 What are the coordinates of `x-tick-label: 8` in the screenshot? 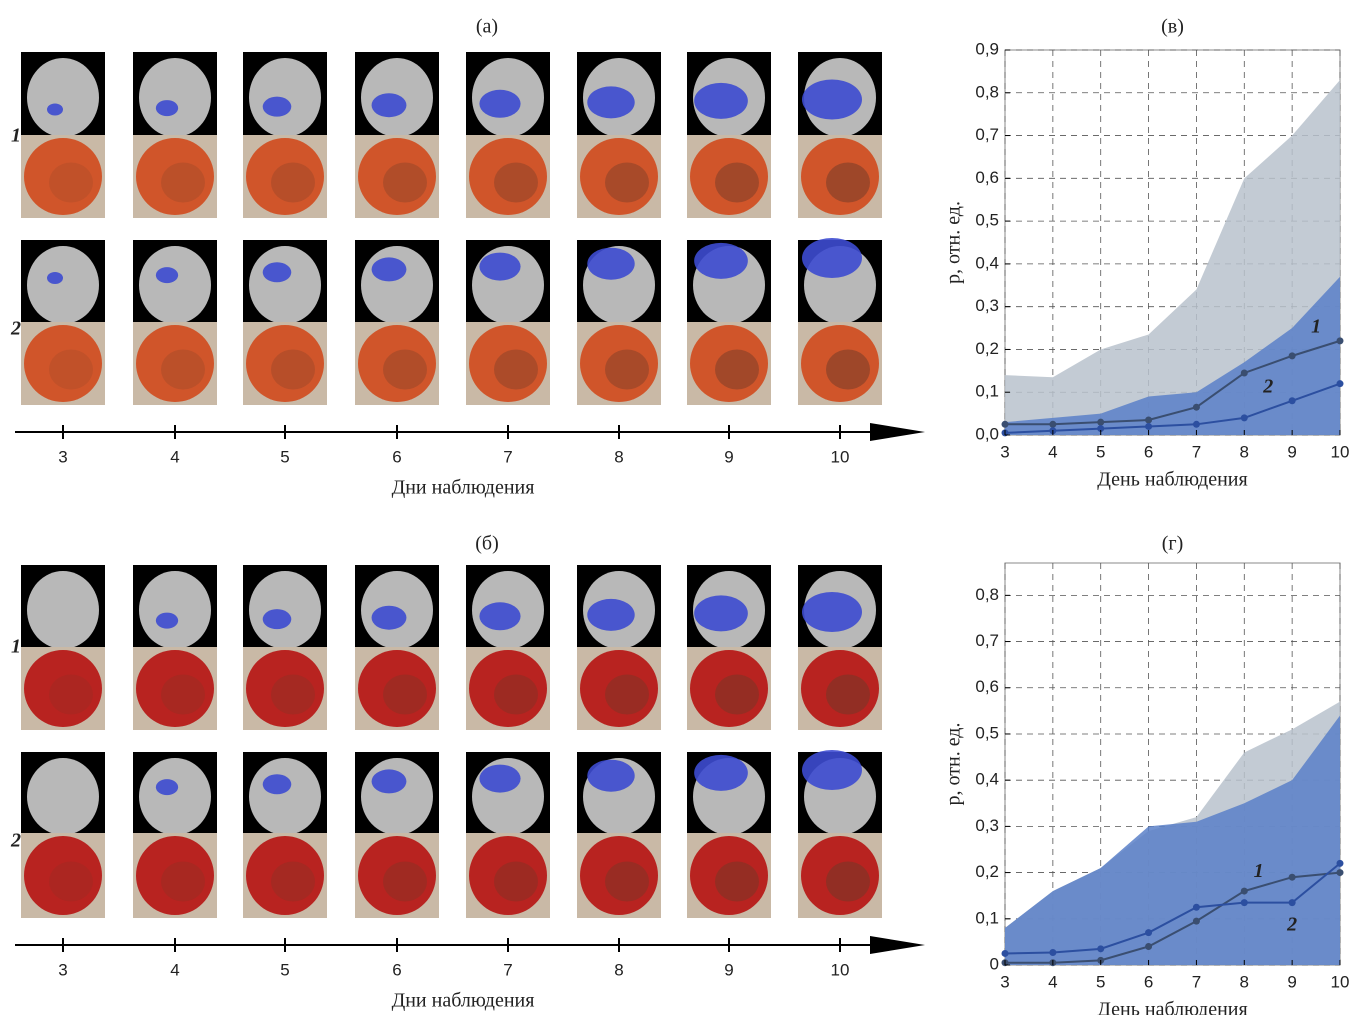 It's located at (1244, 981).